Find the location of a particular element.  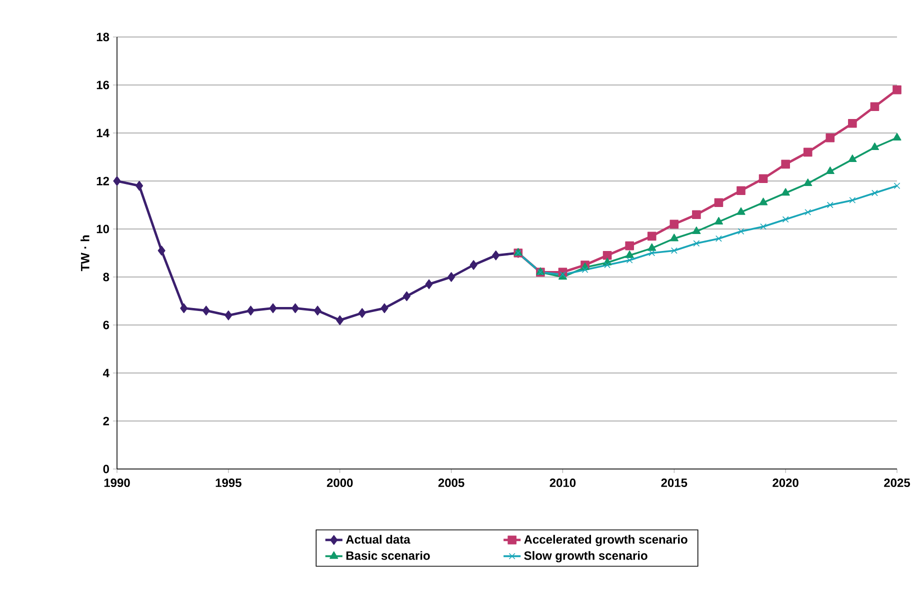

legend-label: Basic scenario is located at coordinates (388, 555).